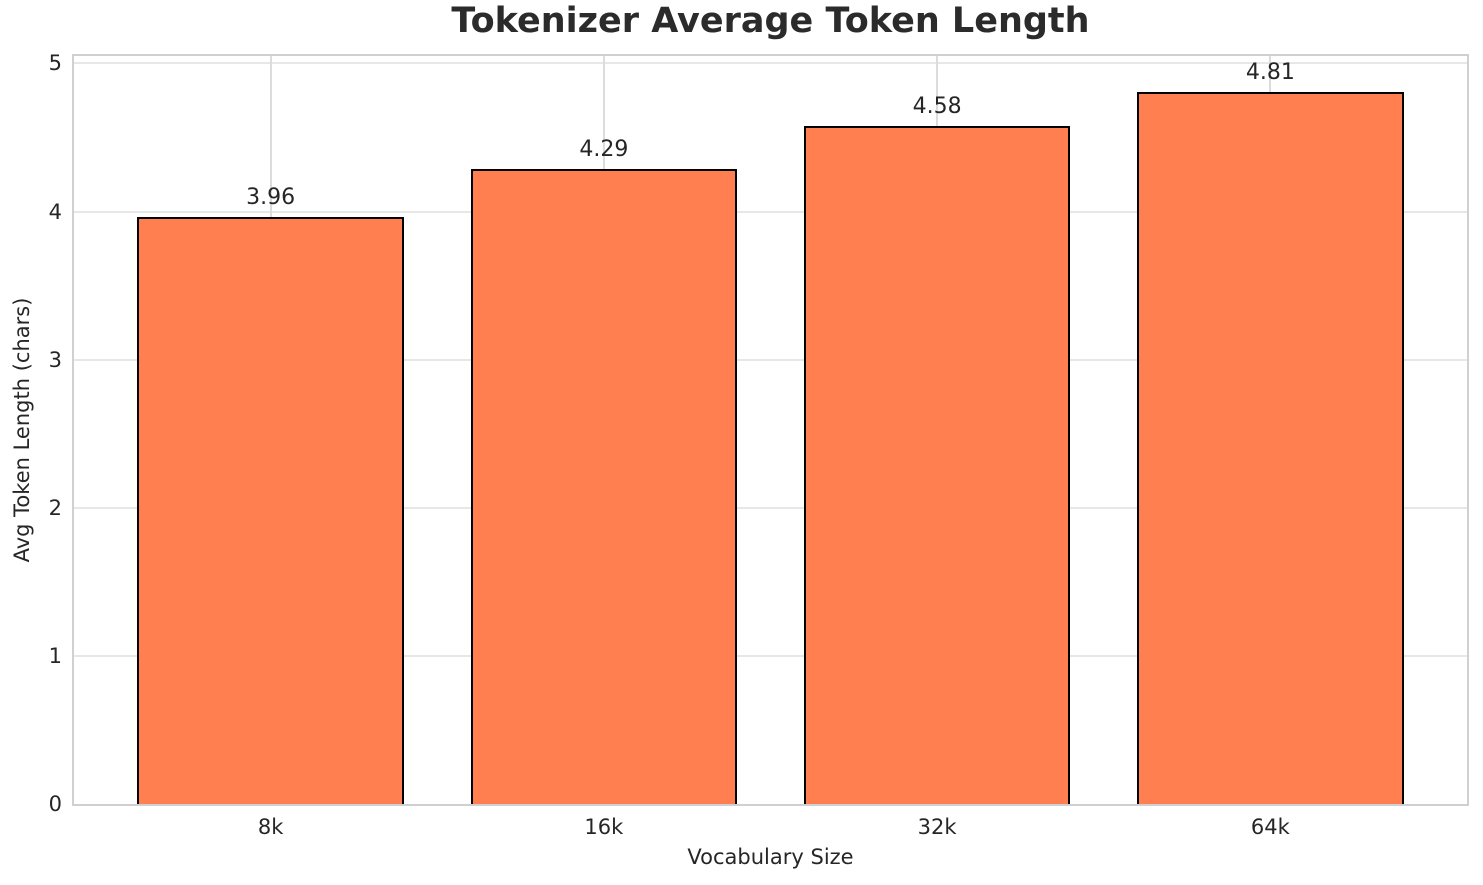 The width and height of the screenshot is (1483, 885). Describe the element at coordinates (55, 63) in the screenshot. I see `y-tick-label: 5` at that location.